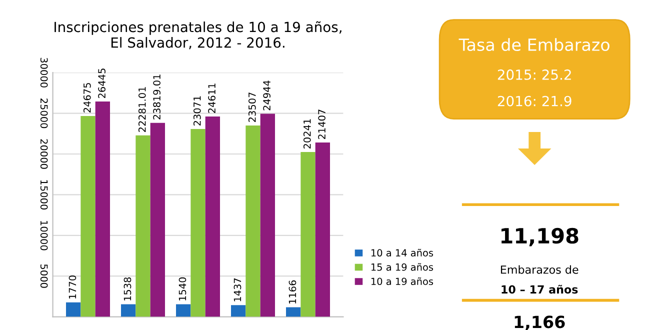 The width and height of the screenshot is (660, 330). Describe the element at coordinates (535, 101) in the screenshot. I see `text: 2016: 21.9` at that location.